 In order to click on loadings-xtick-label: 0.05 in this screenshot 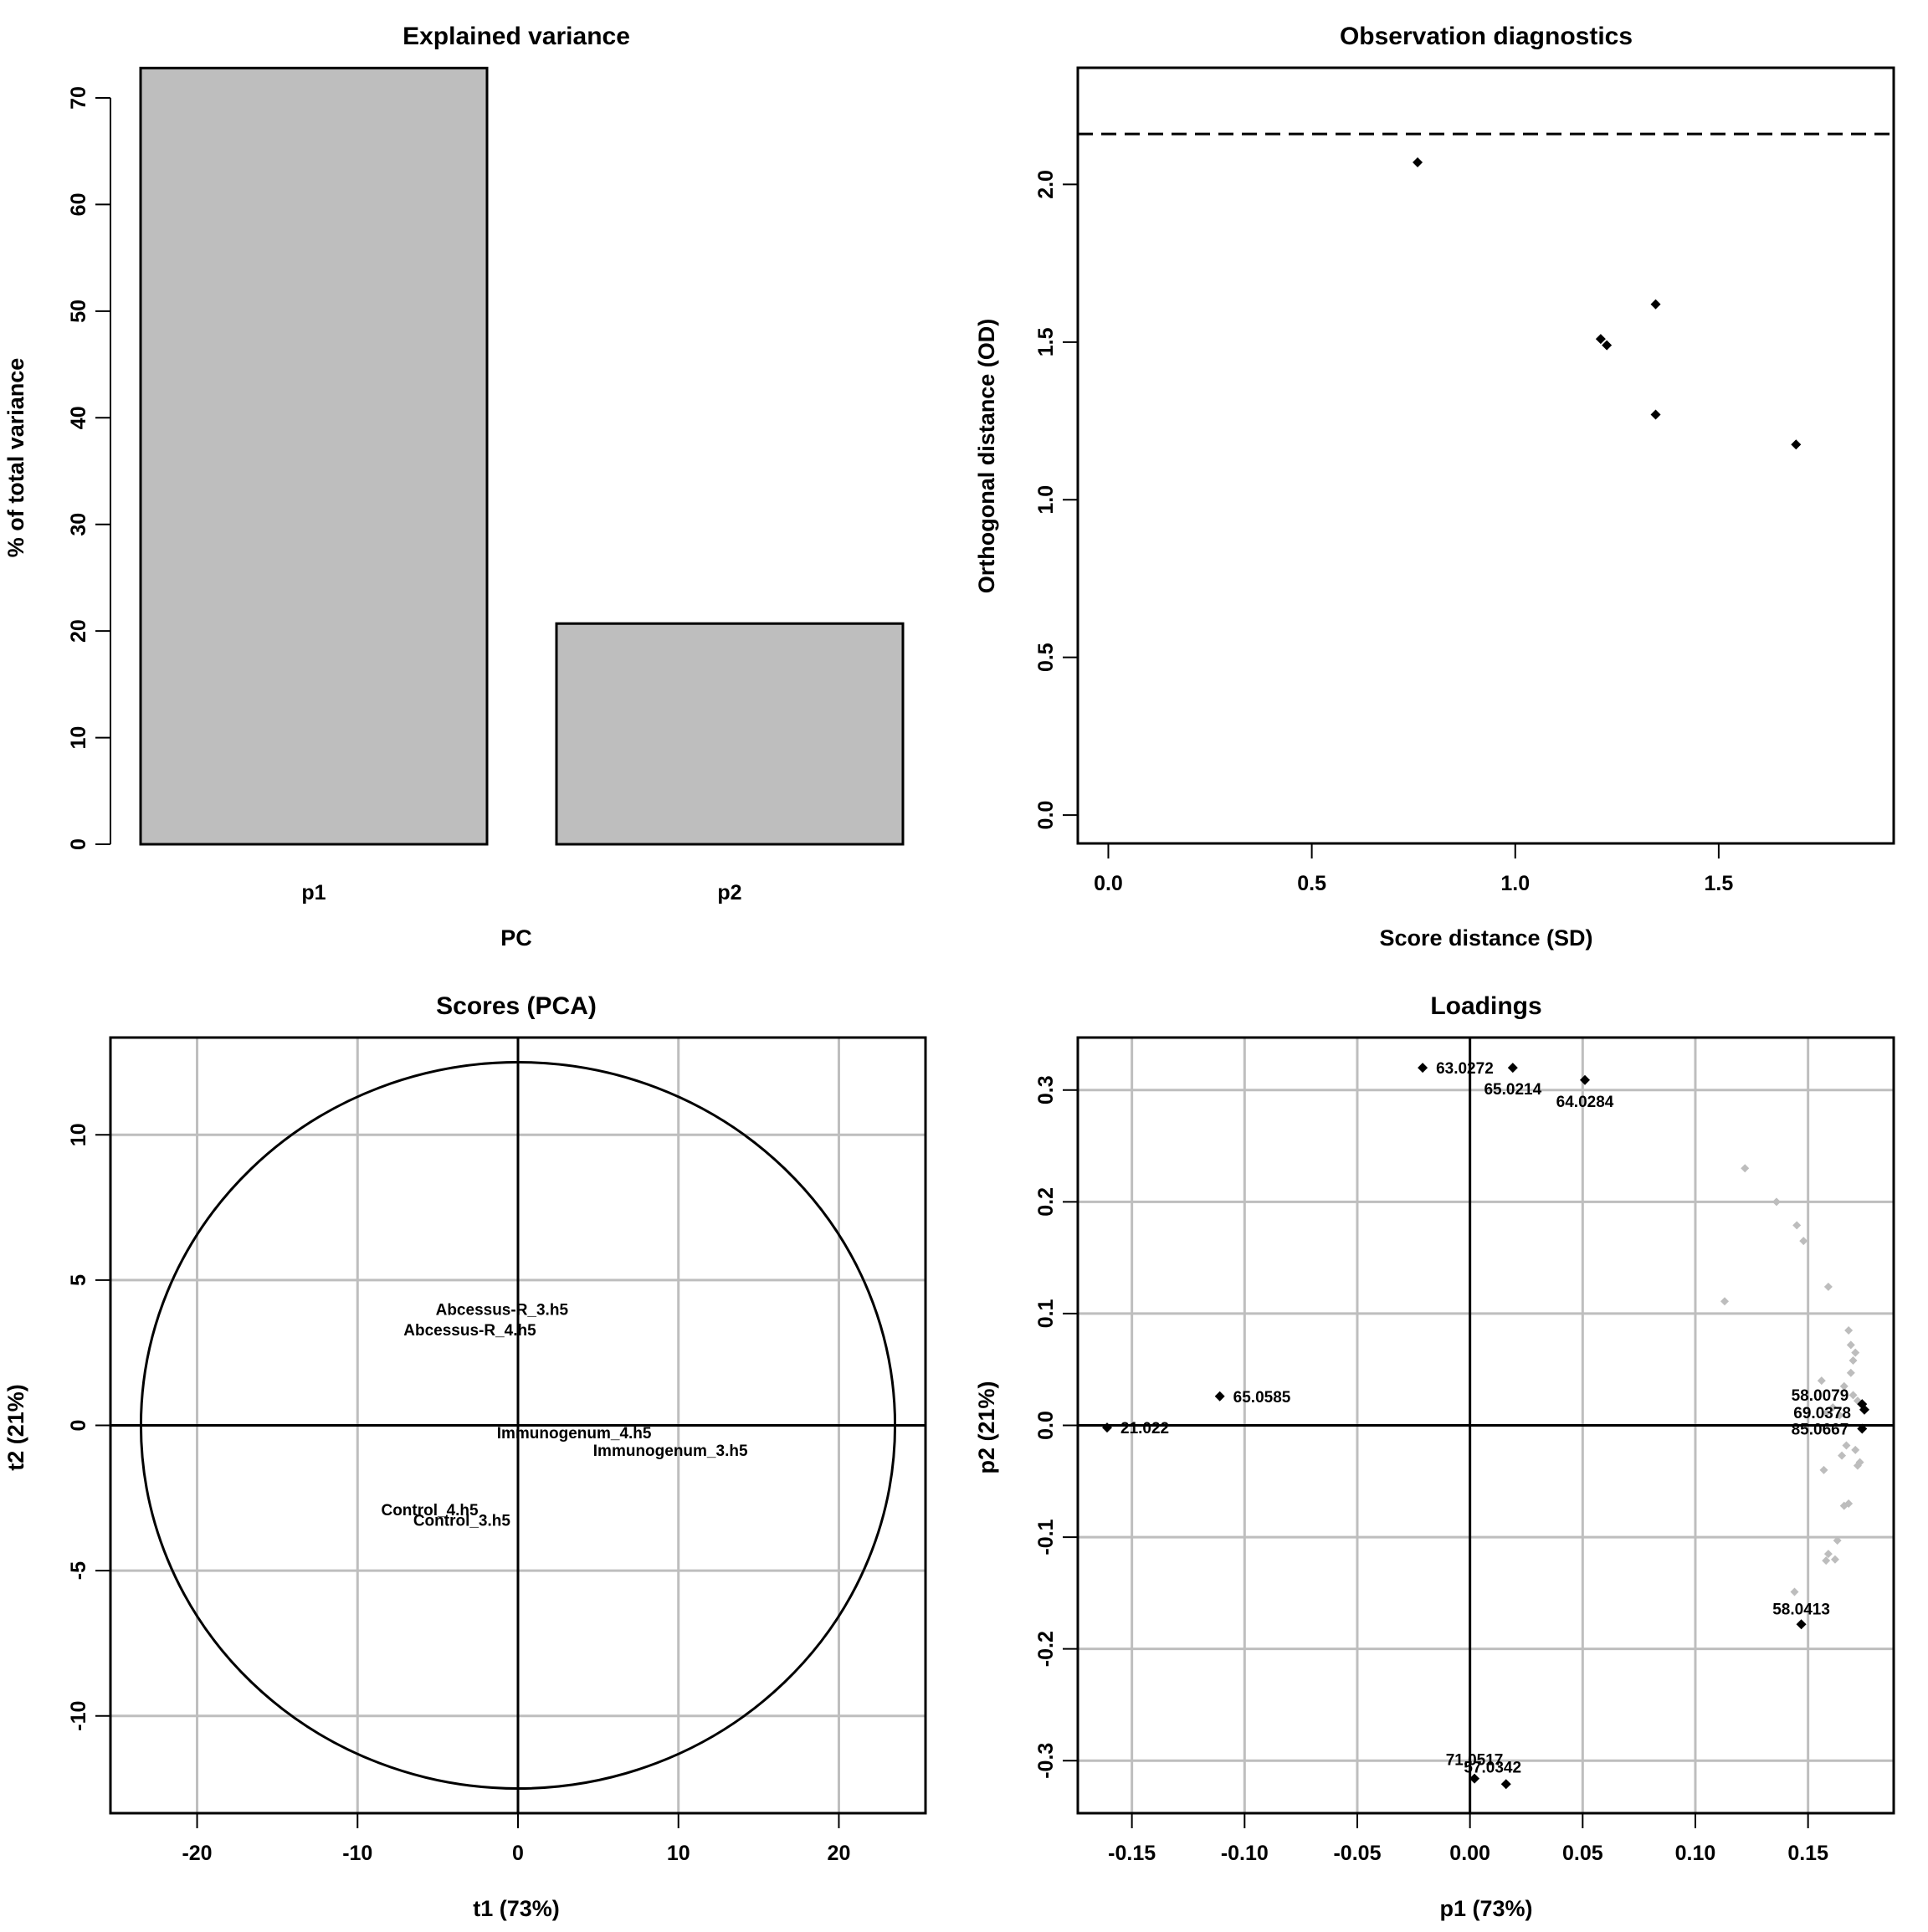, I will do `click(1582, 1853)`.